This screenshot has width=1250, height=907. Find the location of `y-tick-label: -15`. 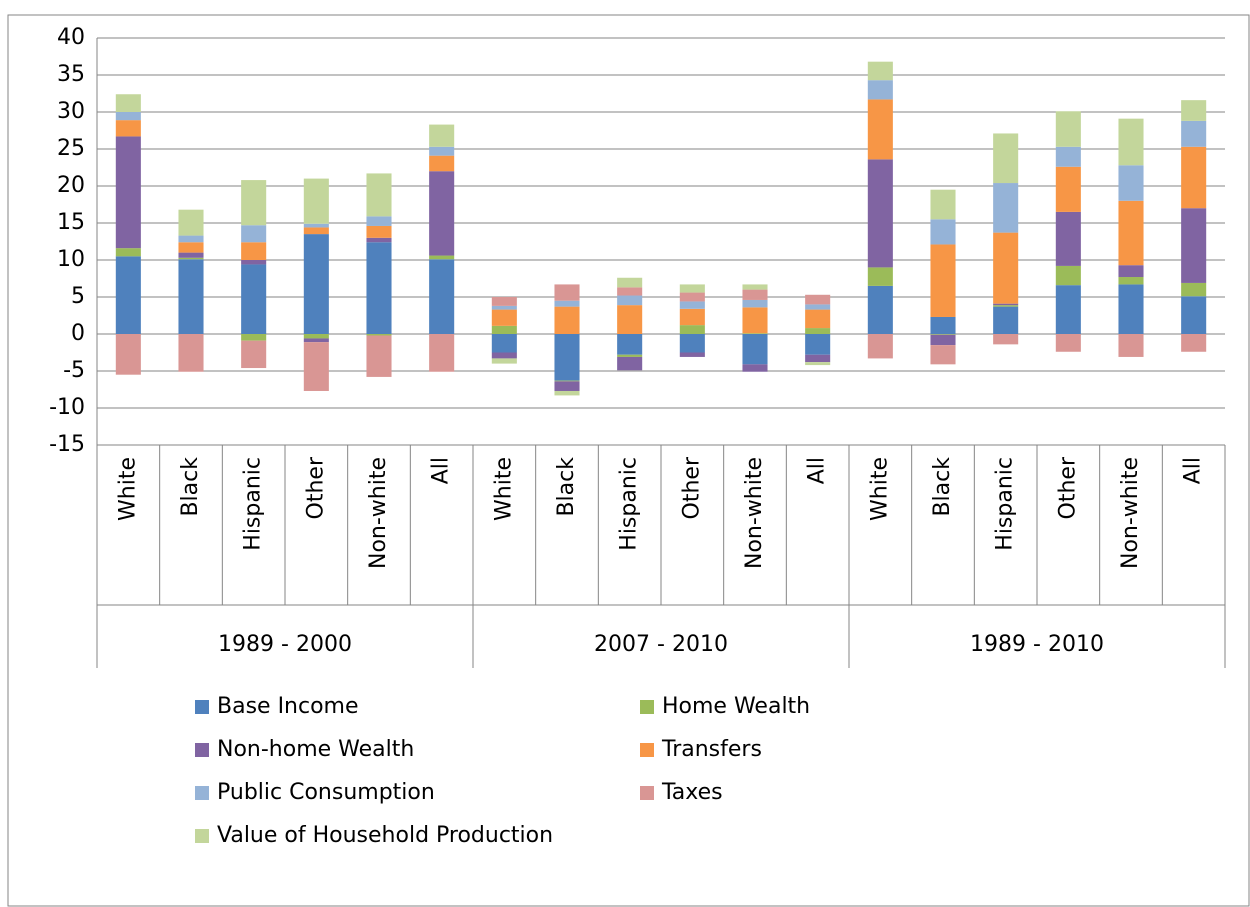

y-tick-label: -15 is located at coordinates (67, 444).